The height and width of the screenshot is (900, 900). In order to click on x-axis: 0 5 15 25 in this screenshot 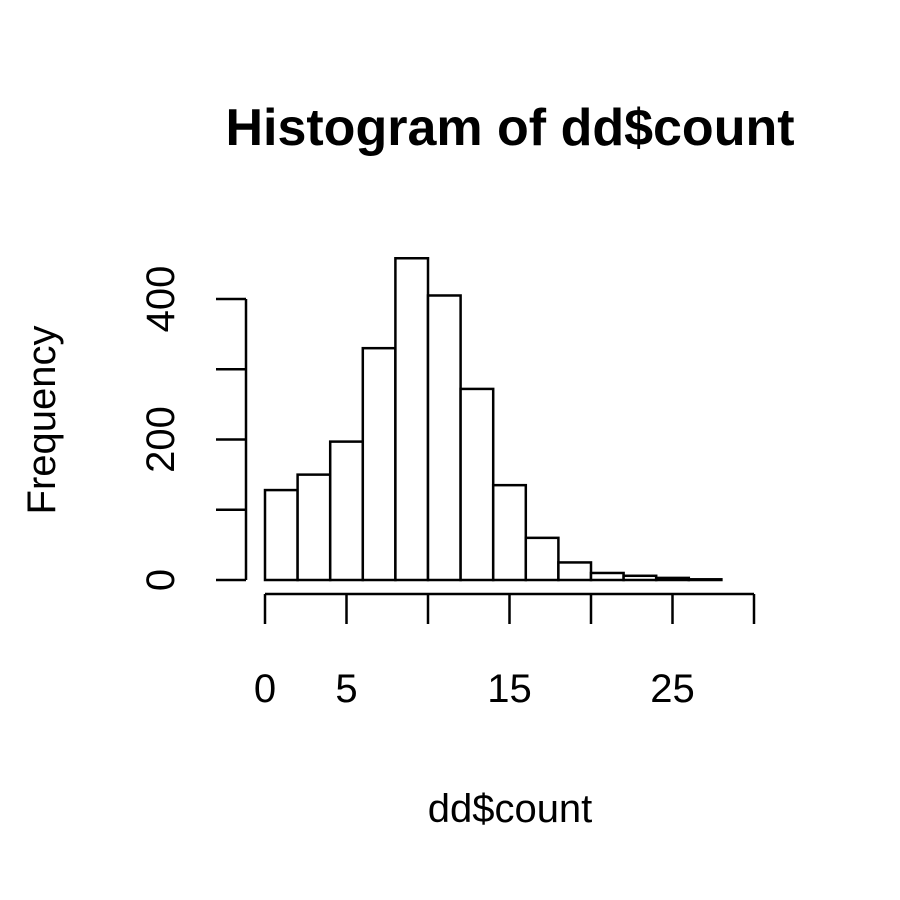, I will do `click(505, 651)`.